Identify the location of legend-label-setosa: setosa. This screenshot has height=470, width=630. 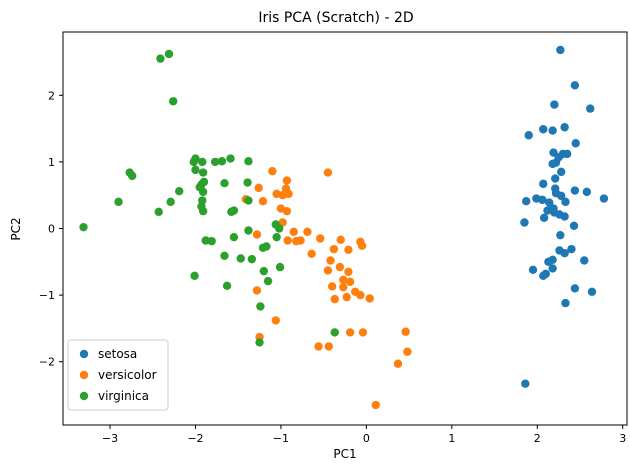
(117, 354).